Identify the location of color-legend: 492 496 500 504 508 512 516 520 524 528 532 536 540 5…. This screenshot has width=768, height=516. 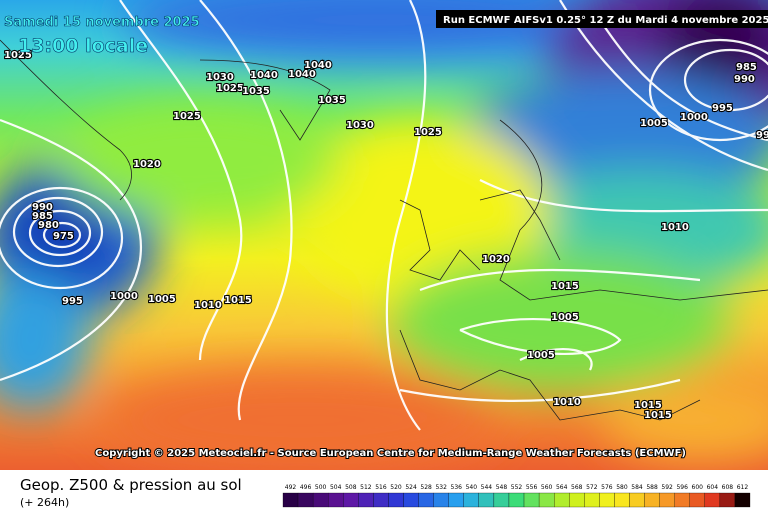
(516, 496).